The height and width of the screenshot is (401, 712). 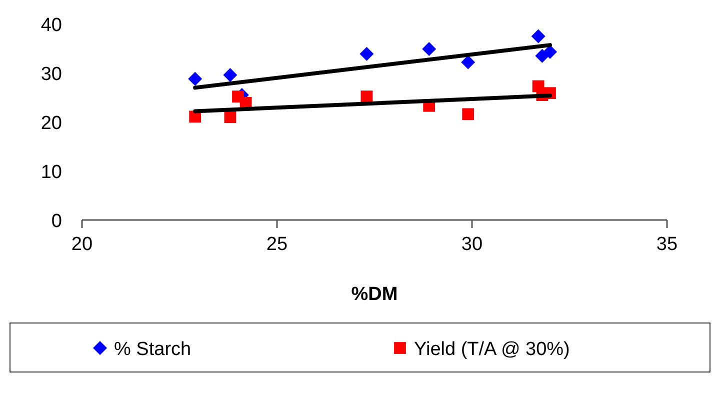 I want to click on x-tick-label: 30, so click(x=472, y=244).